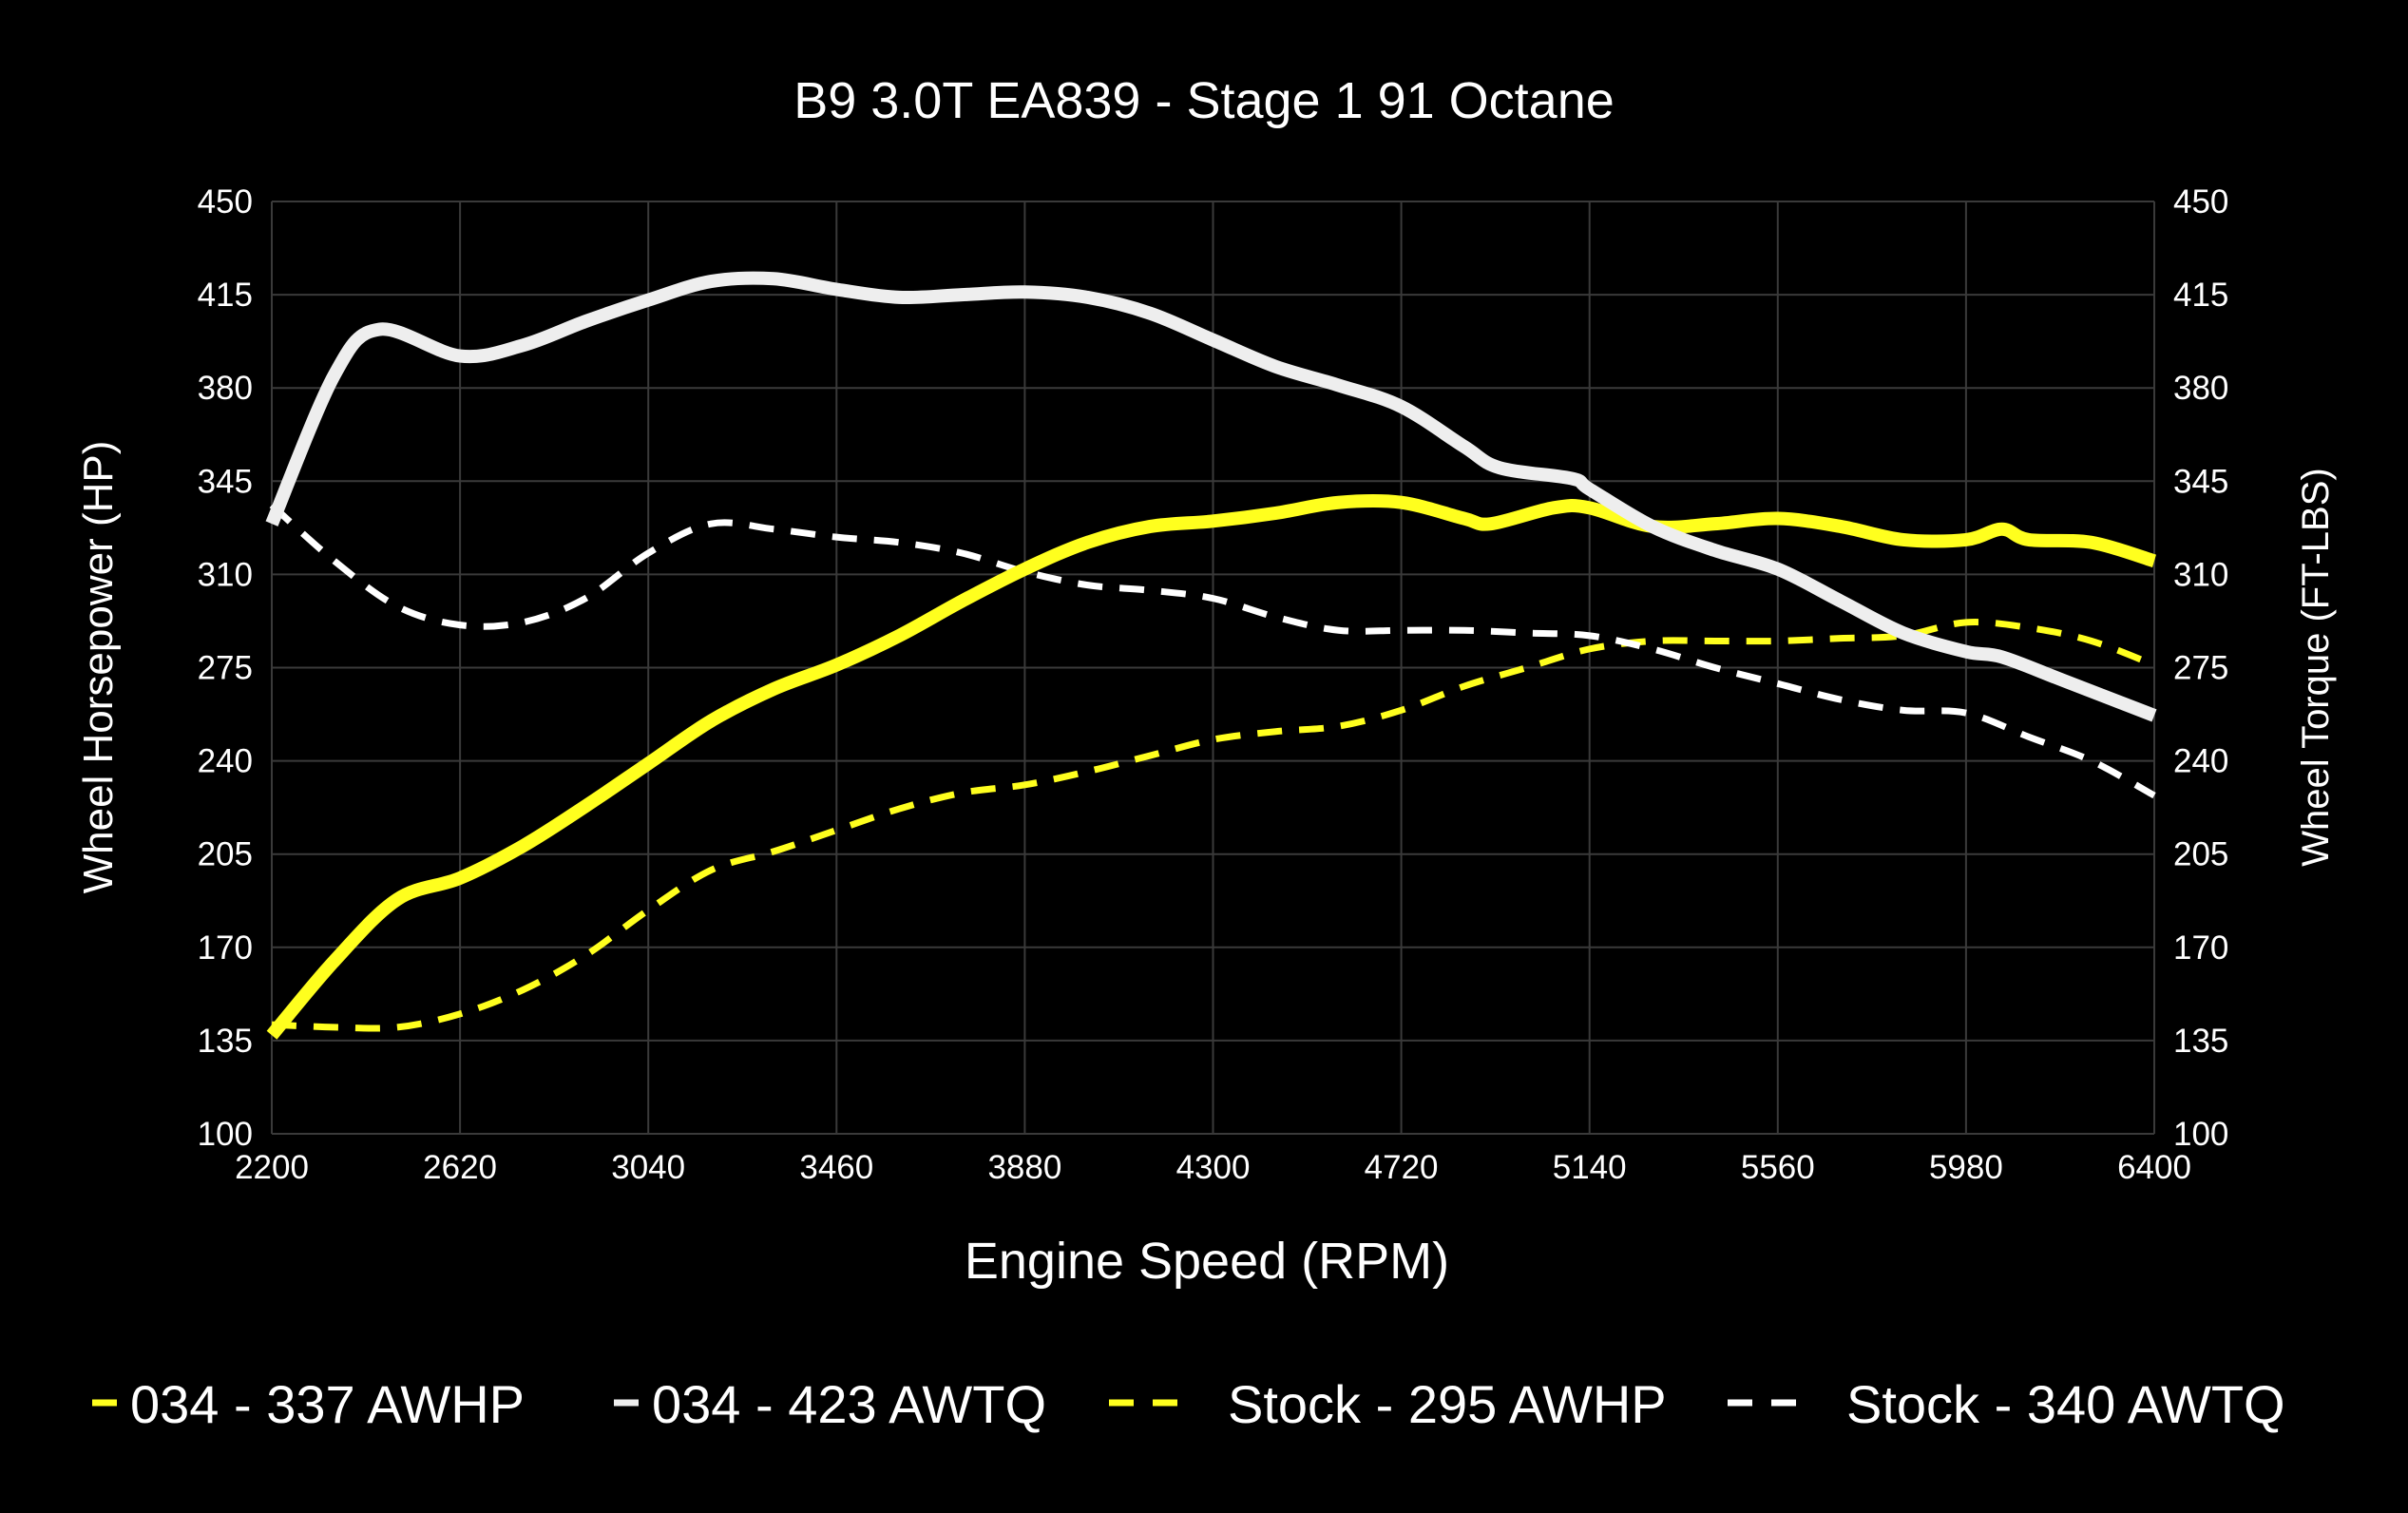 This screenshot has width=2408, height=1513. I want to click on y-axis-label-left: Wheel Horsepower (HP), so click(99, 667).